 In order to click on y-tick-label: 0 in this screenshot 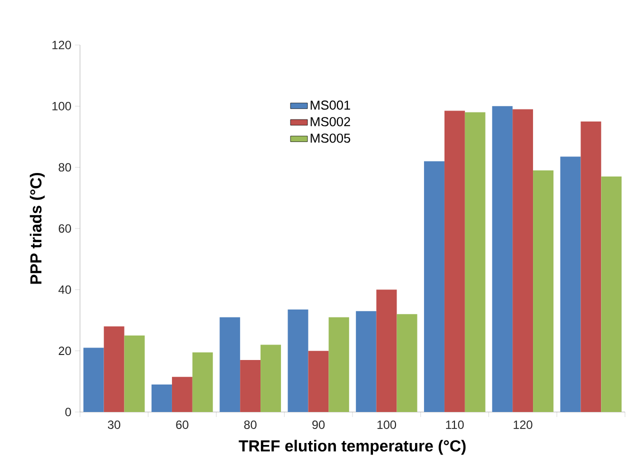, I will do `click(68, 412)`.